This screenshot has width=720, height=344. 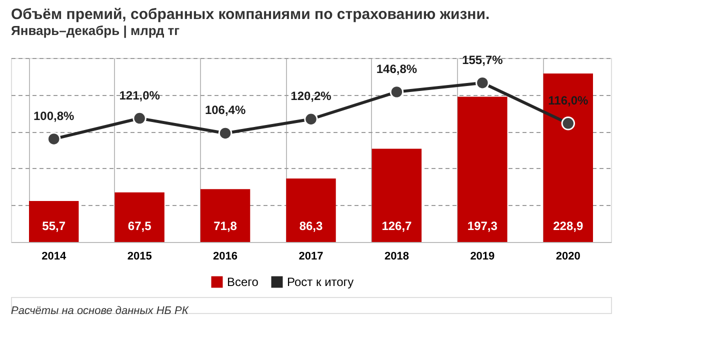 What do you see at coordinates (397, 69) in the screenshot?
I see `data-label: 146,8%` at bounding box center [397, 69].